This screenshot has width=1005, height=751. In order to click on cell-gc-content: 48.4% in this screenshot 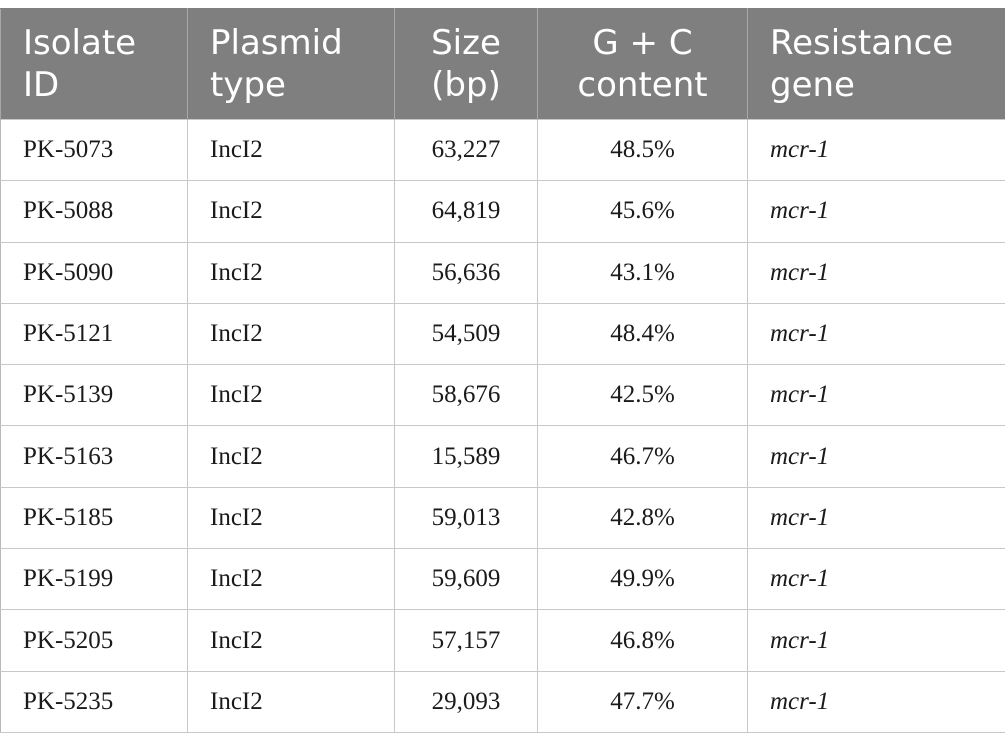, I will do `click(642, 334)`.